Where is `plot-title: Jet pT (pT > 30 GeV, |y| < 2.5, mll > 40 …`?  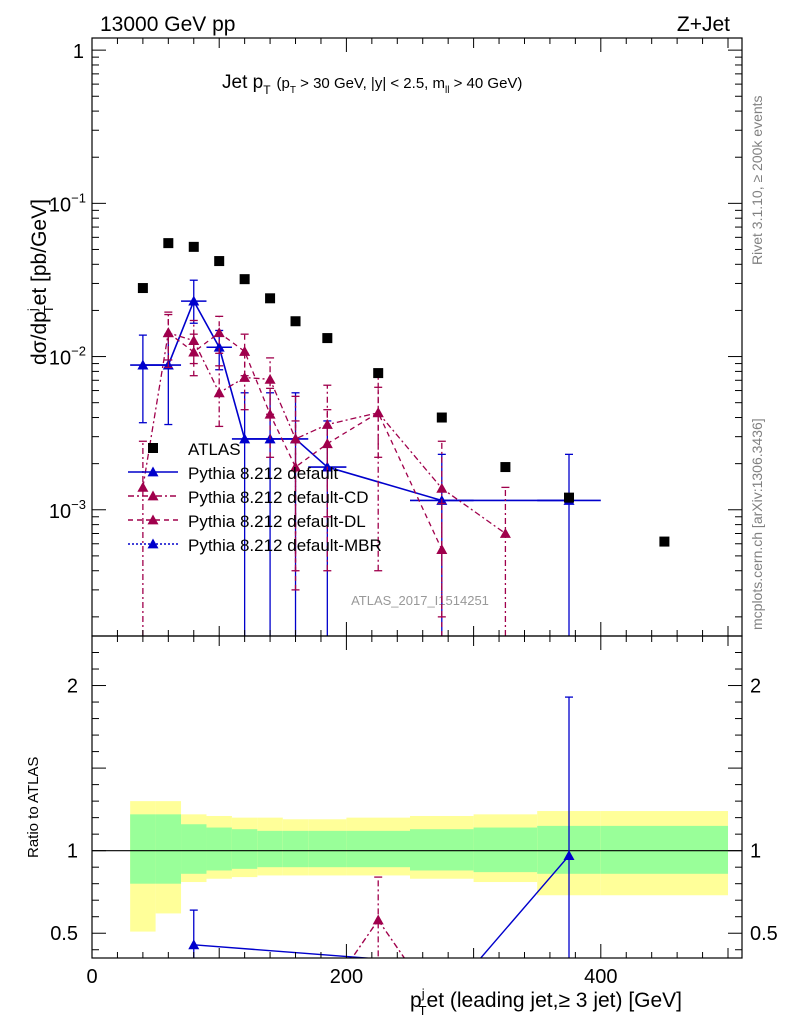
plot-title: Jet pT (pT > 30 GeV, |y| < 2.5, mll > 40 … is located at coordinates (372, 84).